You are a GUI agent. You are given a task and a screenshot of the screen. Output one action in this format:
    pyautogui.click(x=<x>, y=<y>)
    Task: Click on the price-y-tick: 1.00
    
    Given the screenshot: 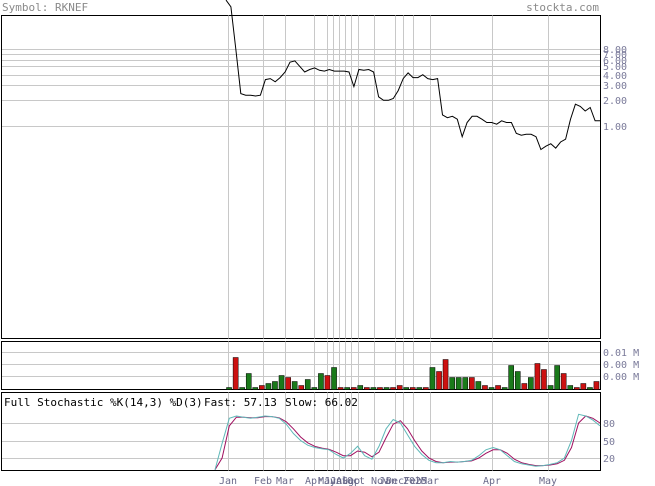 What is the action you would take?
    pyautogui.click(x=615, y=127)
    